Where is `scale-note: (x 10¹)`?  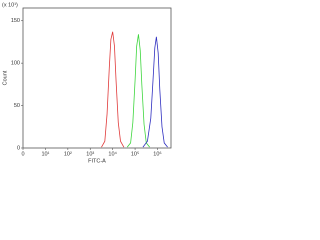 scale-note: (x 10¹) is located at coordinates (10, 5).